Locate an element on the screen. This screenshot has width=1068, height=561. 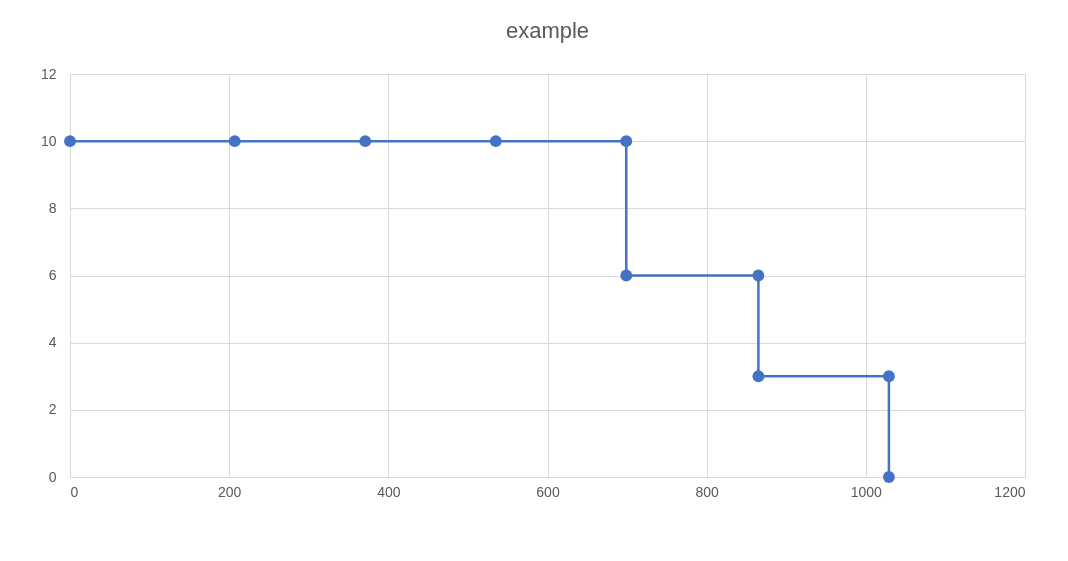
x-tick-label: 1000 is located at coordinates (866, 491).